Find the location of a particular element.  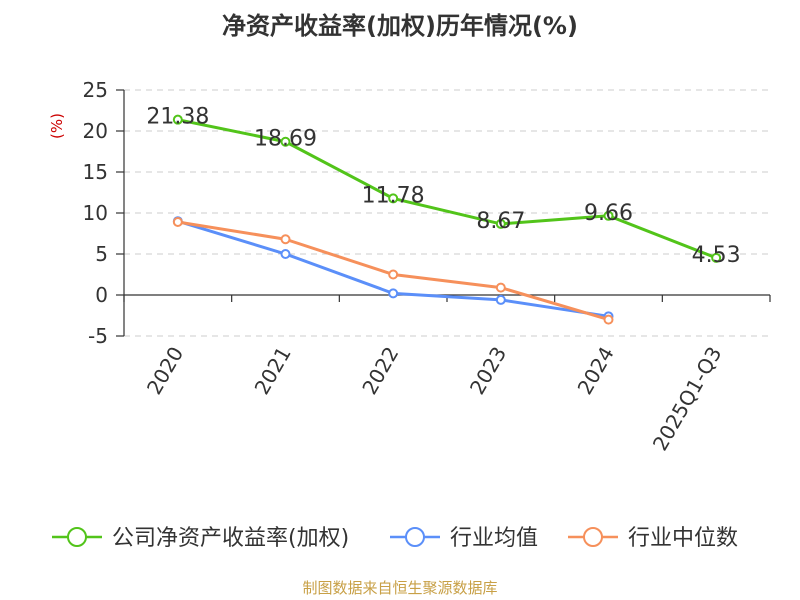

x-tick-label: 2020 is located at coordinates (165, 371).